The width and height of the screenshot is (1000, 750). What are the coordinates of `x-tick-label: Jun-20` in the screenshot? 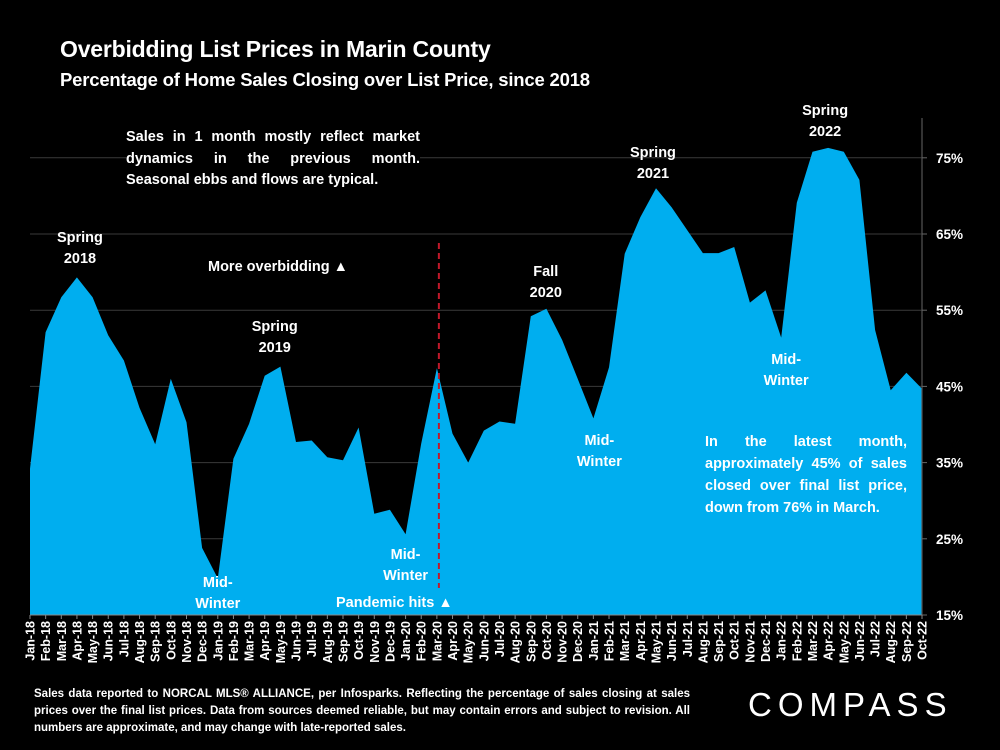 It's located at (484, 641).